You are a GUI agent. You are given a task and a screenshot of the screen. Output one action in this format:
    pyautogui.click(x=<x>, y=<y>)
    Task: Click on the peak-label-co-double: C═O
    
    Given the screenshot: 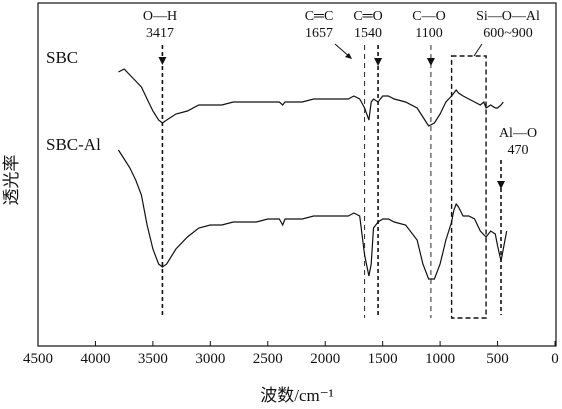 What is the action you would take?
    pyautogui.click(x=367, y=16)
    